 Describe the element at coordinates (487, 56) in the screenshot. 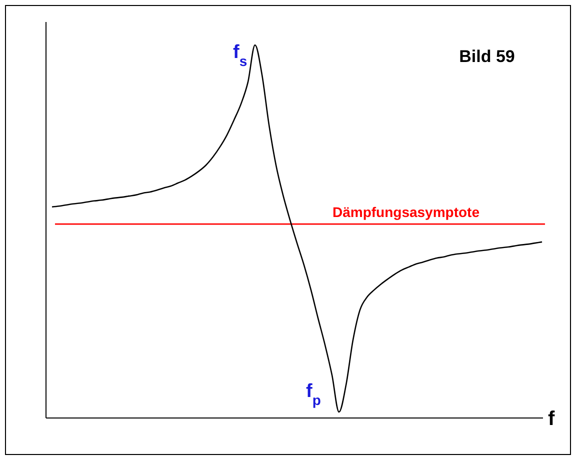

I see `chart-title: Bild 59` at that location.